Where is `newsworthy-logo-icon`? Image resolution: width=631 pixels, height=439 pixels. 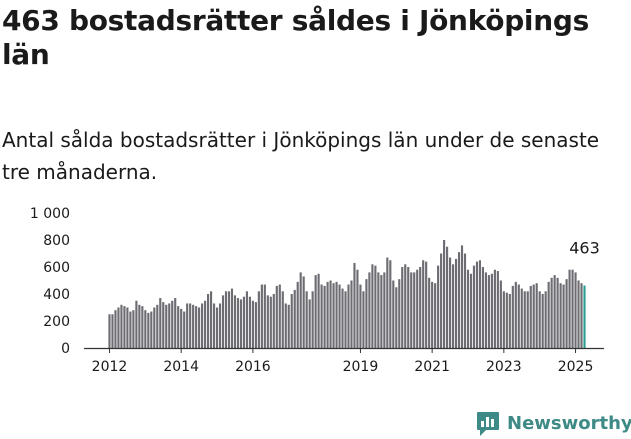
newsworthy-logo-icon is located at coordinates (488, 423).